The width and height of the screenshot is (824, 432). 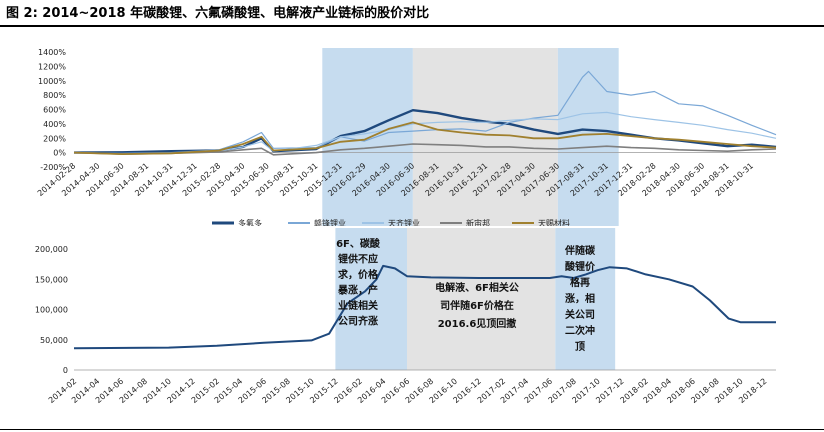 I want to click on annotation-line: 业链相关, so click(x=358, y=305).